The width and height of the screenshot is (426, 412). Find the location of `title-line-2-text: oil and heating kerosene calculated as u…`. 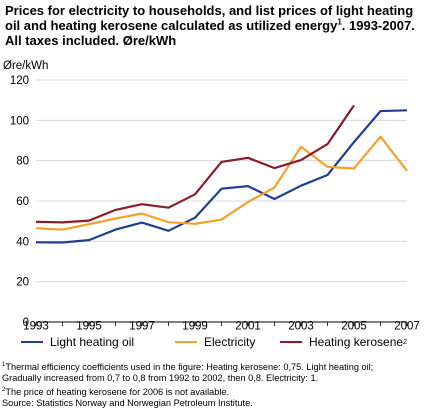

title-line-2-text: oil and heating kerosene calculated as u… is located at coordinates (171, 25).